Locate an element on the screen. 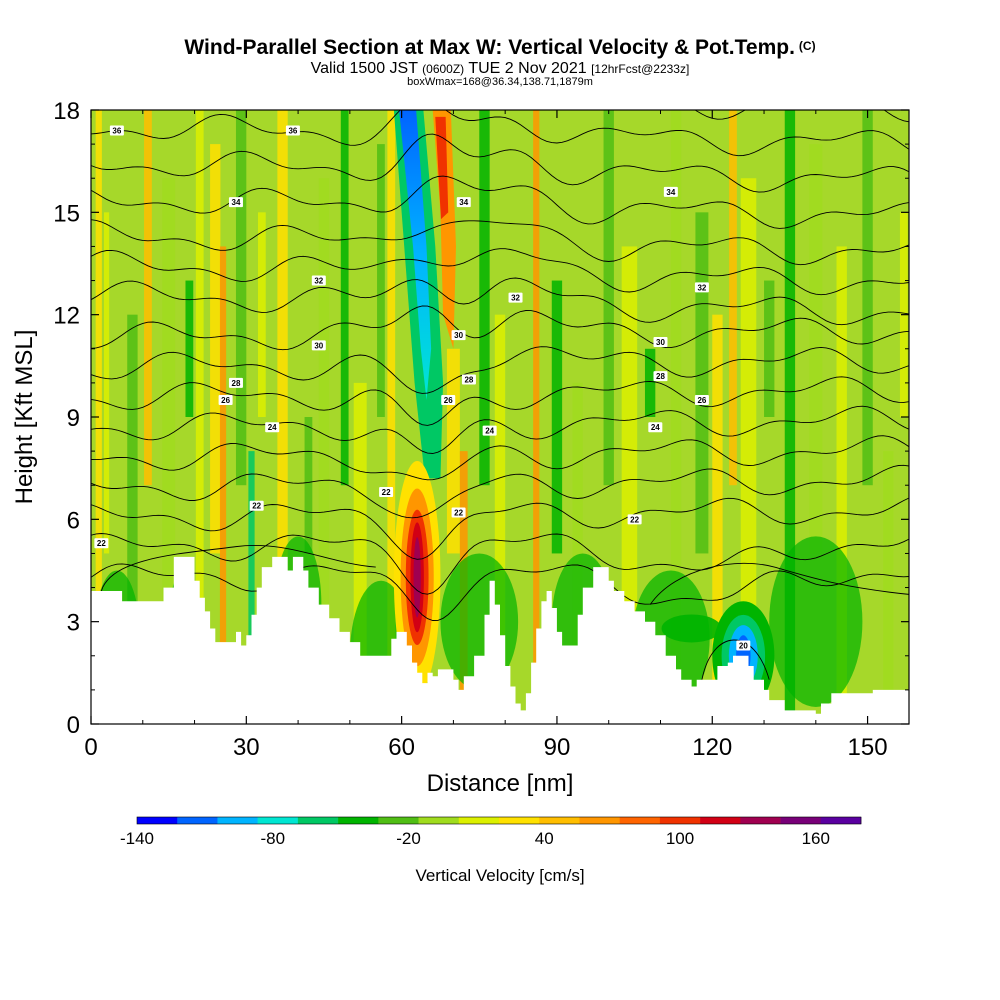 The width and height of the screenshot is (1000, 1000). low-level-patch is located at coordinates (816, 621).